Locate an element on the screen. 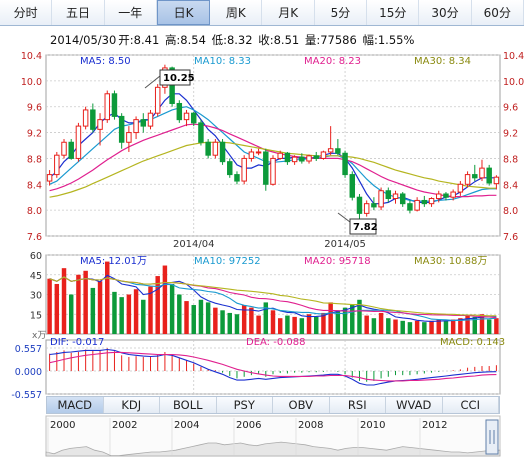 The width and height of the screenshot is (524, 460). tab-5: 月K is located at coordinates (288, 12).